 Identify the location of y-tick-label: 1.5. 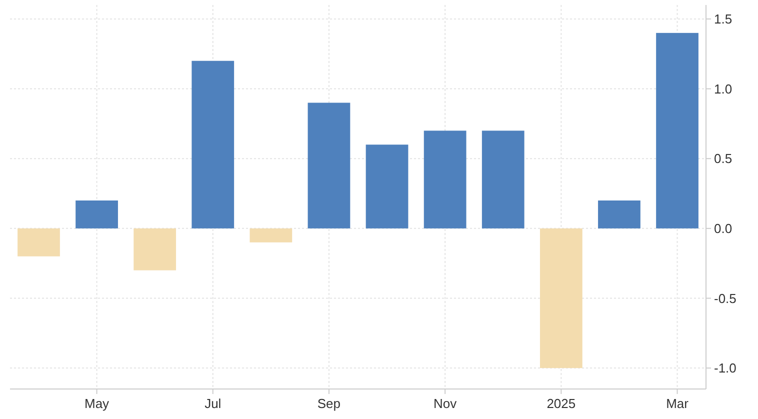
(723, 19).